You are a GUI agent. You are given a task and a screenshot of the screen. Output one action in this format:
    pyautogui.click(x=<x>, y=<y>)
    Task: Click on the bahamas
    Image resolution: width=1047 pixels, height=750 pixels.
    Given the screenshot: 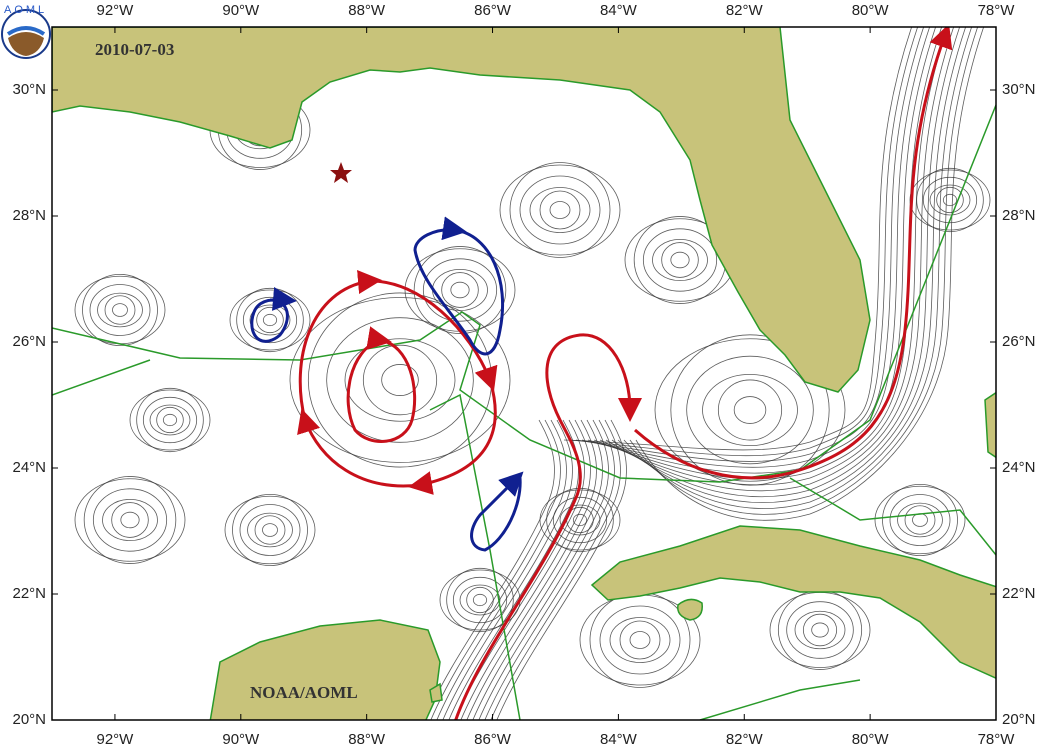 What is the action you would take?
    pyautogui.click(x=990, y=425)
    